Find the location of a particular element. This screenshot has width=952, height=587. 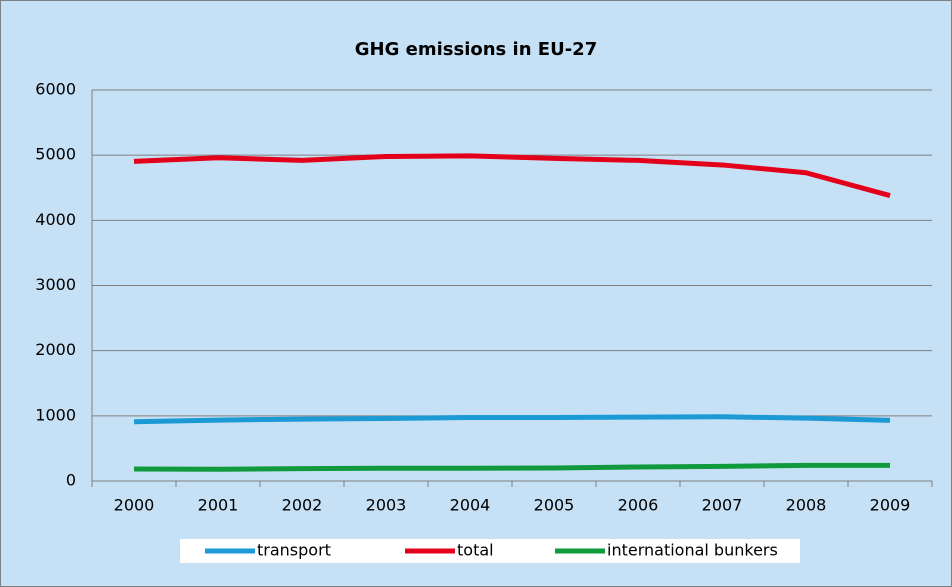

y-tick-label: 3000 is located at coordinates (55, 284).